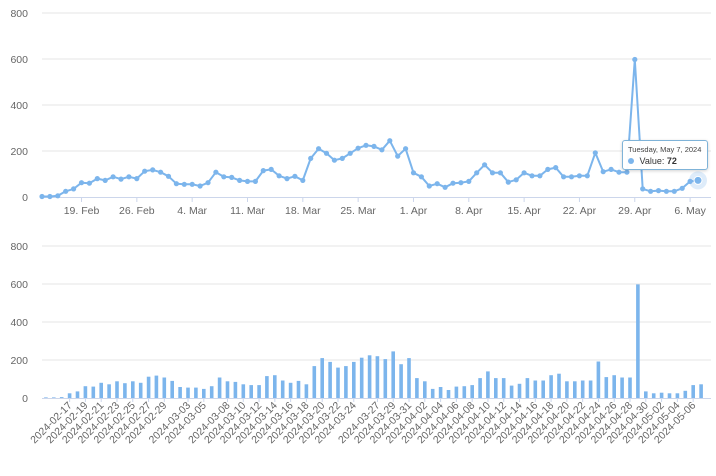 The width and height of the screenshot is (716, 476). Describe the element at coordinates (225, 423) in the screenshot. I see `x-tick-label: 2024-03-10` at that location.